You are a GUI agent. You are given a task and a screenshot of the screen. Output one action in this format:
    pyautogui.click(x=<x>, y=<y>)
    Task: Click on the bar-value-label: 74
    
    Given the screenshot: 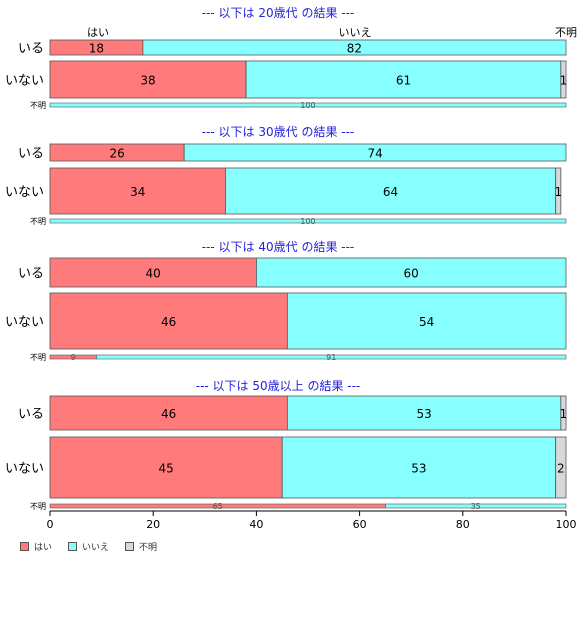 What is the action you would take?
    pyautogui.click(x=374, y=154)
    